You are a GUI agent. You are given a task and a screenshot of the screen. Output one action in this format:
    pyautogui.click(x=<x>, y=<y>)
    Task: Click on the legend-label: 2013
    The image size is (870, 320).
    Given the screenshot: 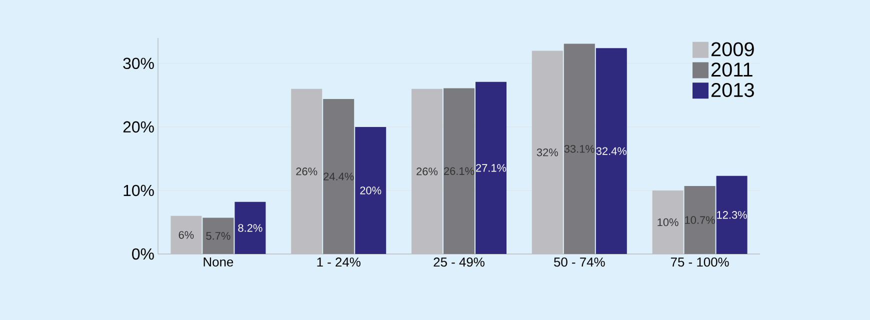 What is the action you would take?
    pyautogui.click(x=733, y=90)
    